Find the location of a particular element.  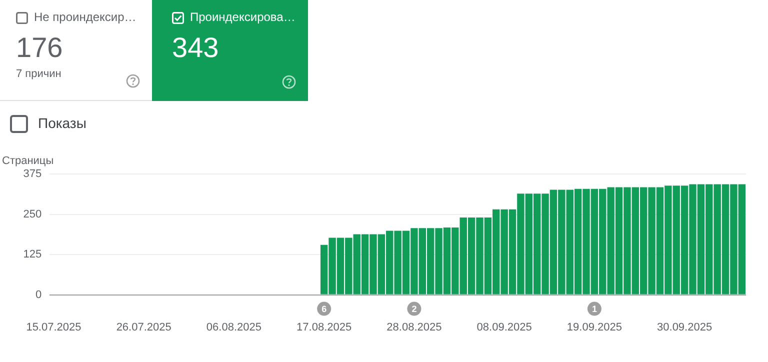

text: 343 is located at coordinates (195, 48).